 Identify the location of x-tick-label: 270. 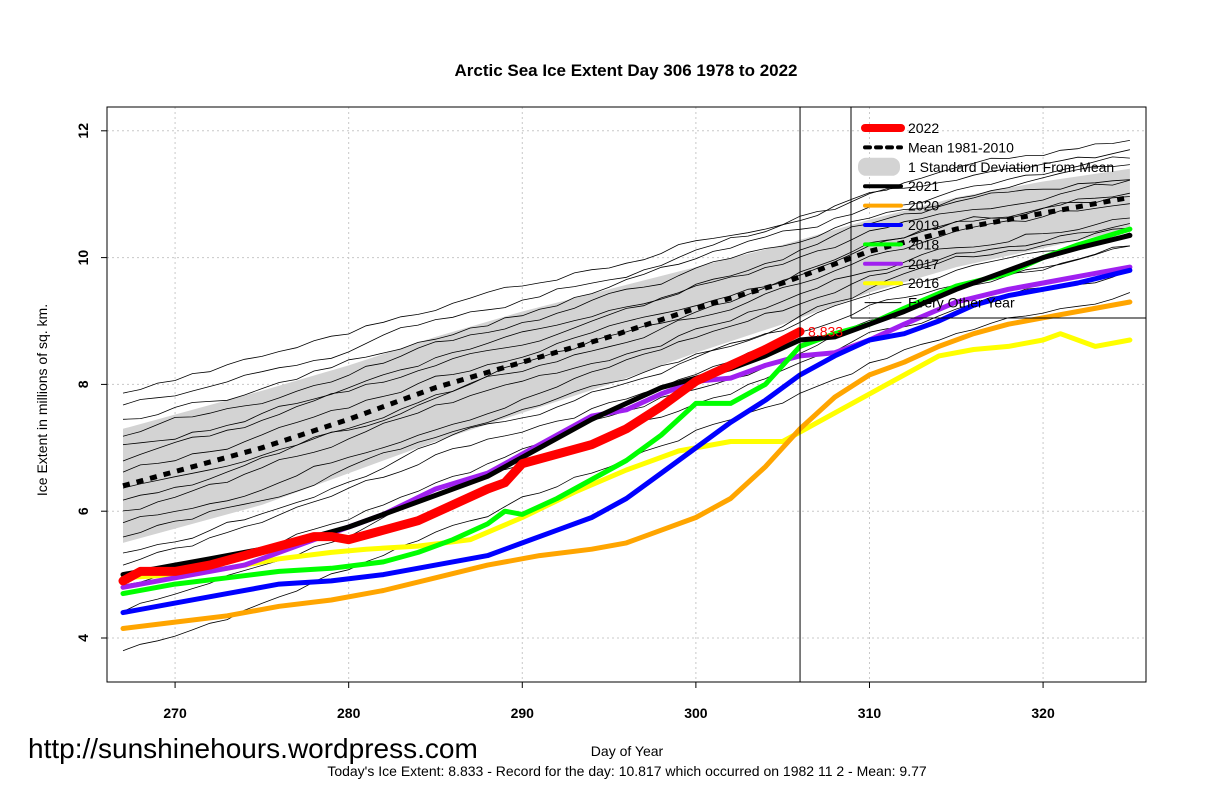
(175, 713).